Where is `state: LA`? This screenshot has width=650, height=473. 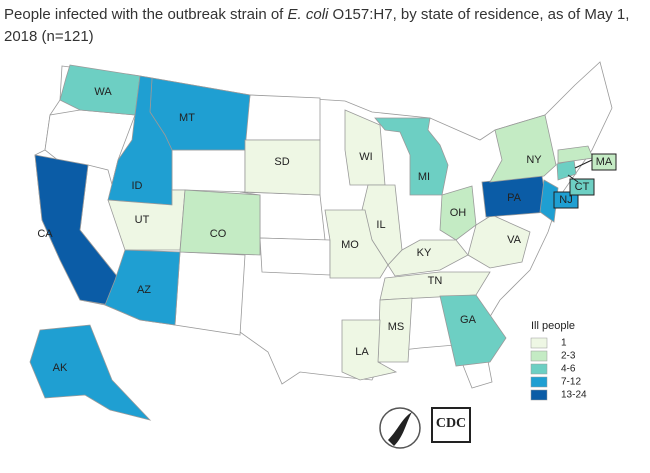 state: LA is located at coordinates (369, 350).